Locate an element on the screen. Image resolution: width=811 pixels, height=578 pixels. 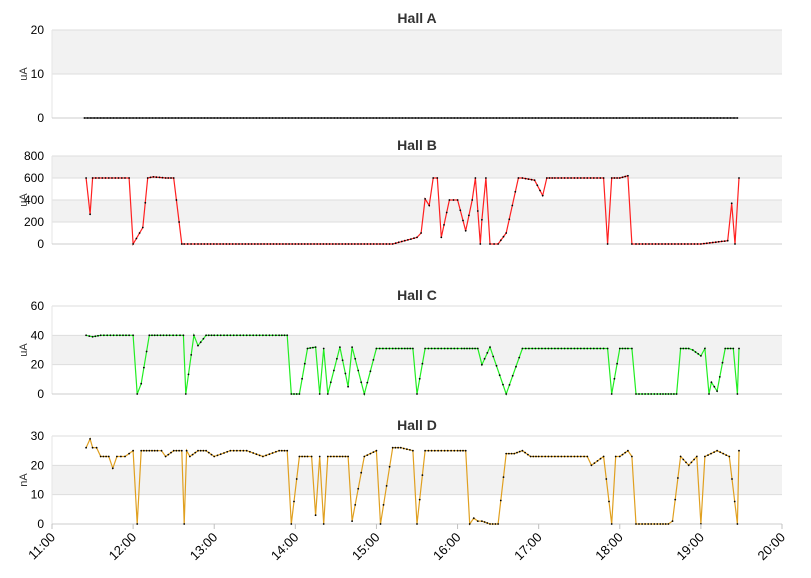
y-tick-label: 400 is located at coordinates (34, 200).